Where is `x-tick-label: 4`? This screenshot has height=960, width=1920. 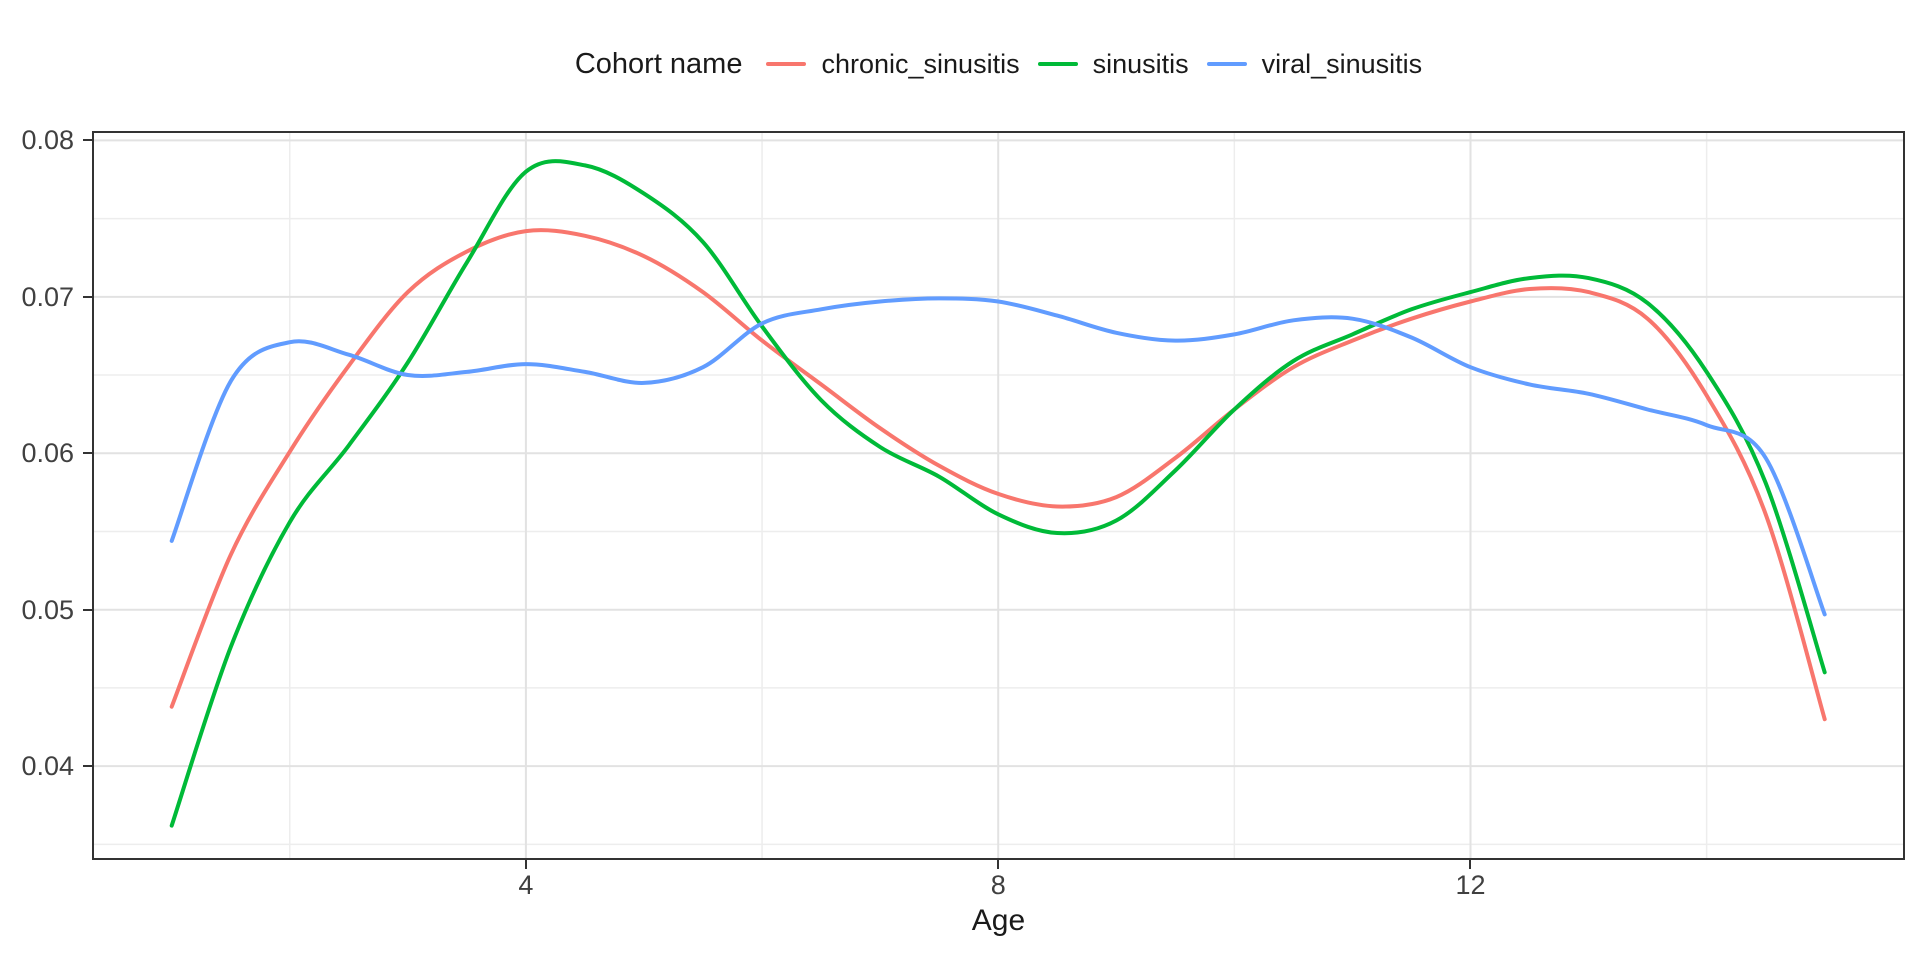 x-tick-label: 4 is located at coordinates (526, 885).